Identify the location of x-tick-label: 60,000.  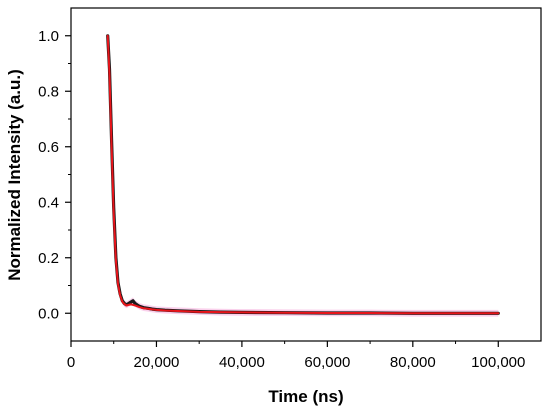
(327, 362).